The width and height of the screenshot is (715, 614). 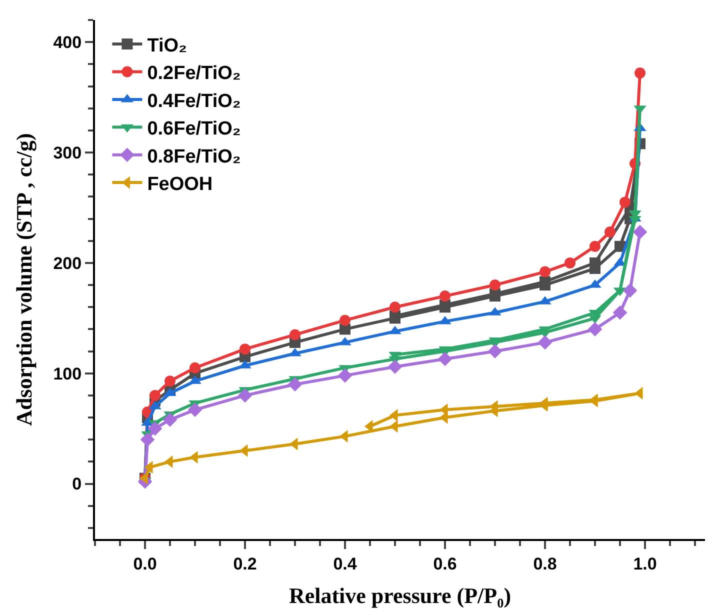 I want to click on x-tick-label: 0.6, so click(x=445, y=564).